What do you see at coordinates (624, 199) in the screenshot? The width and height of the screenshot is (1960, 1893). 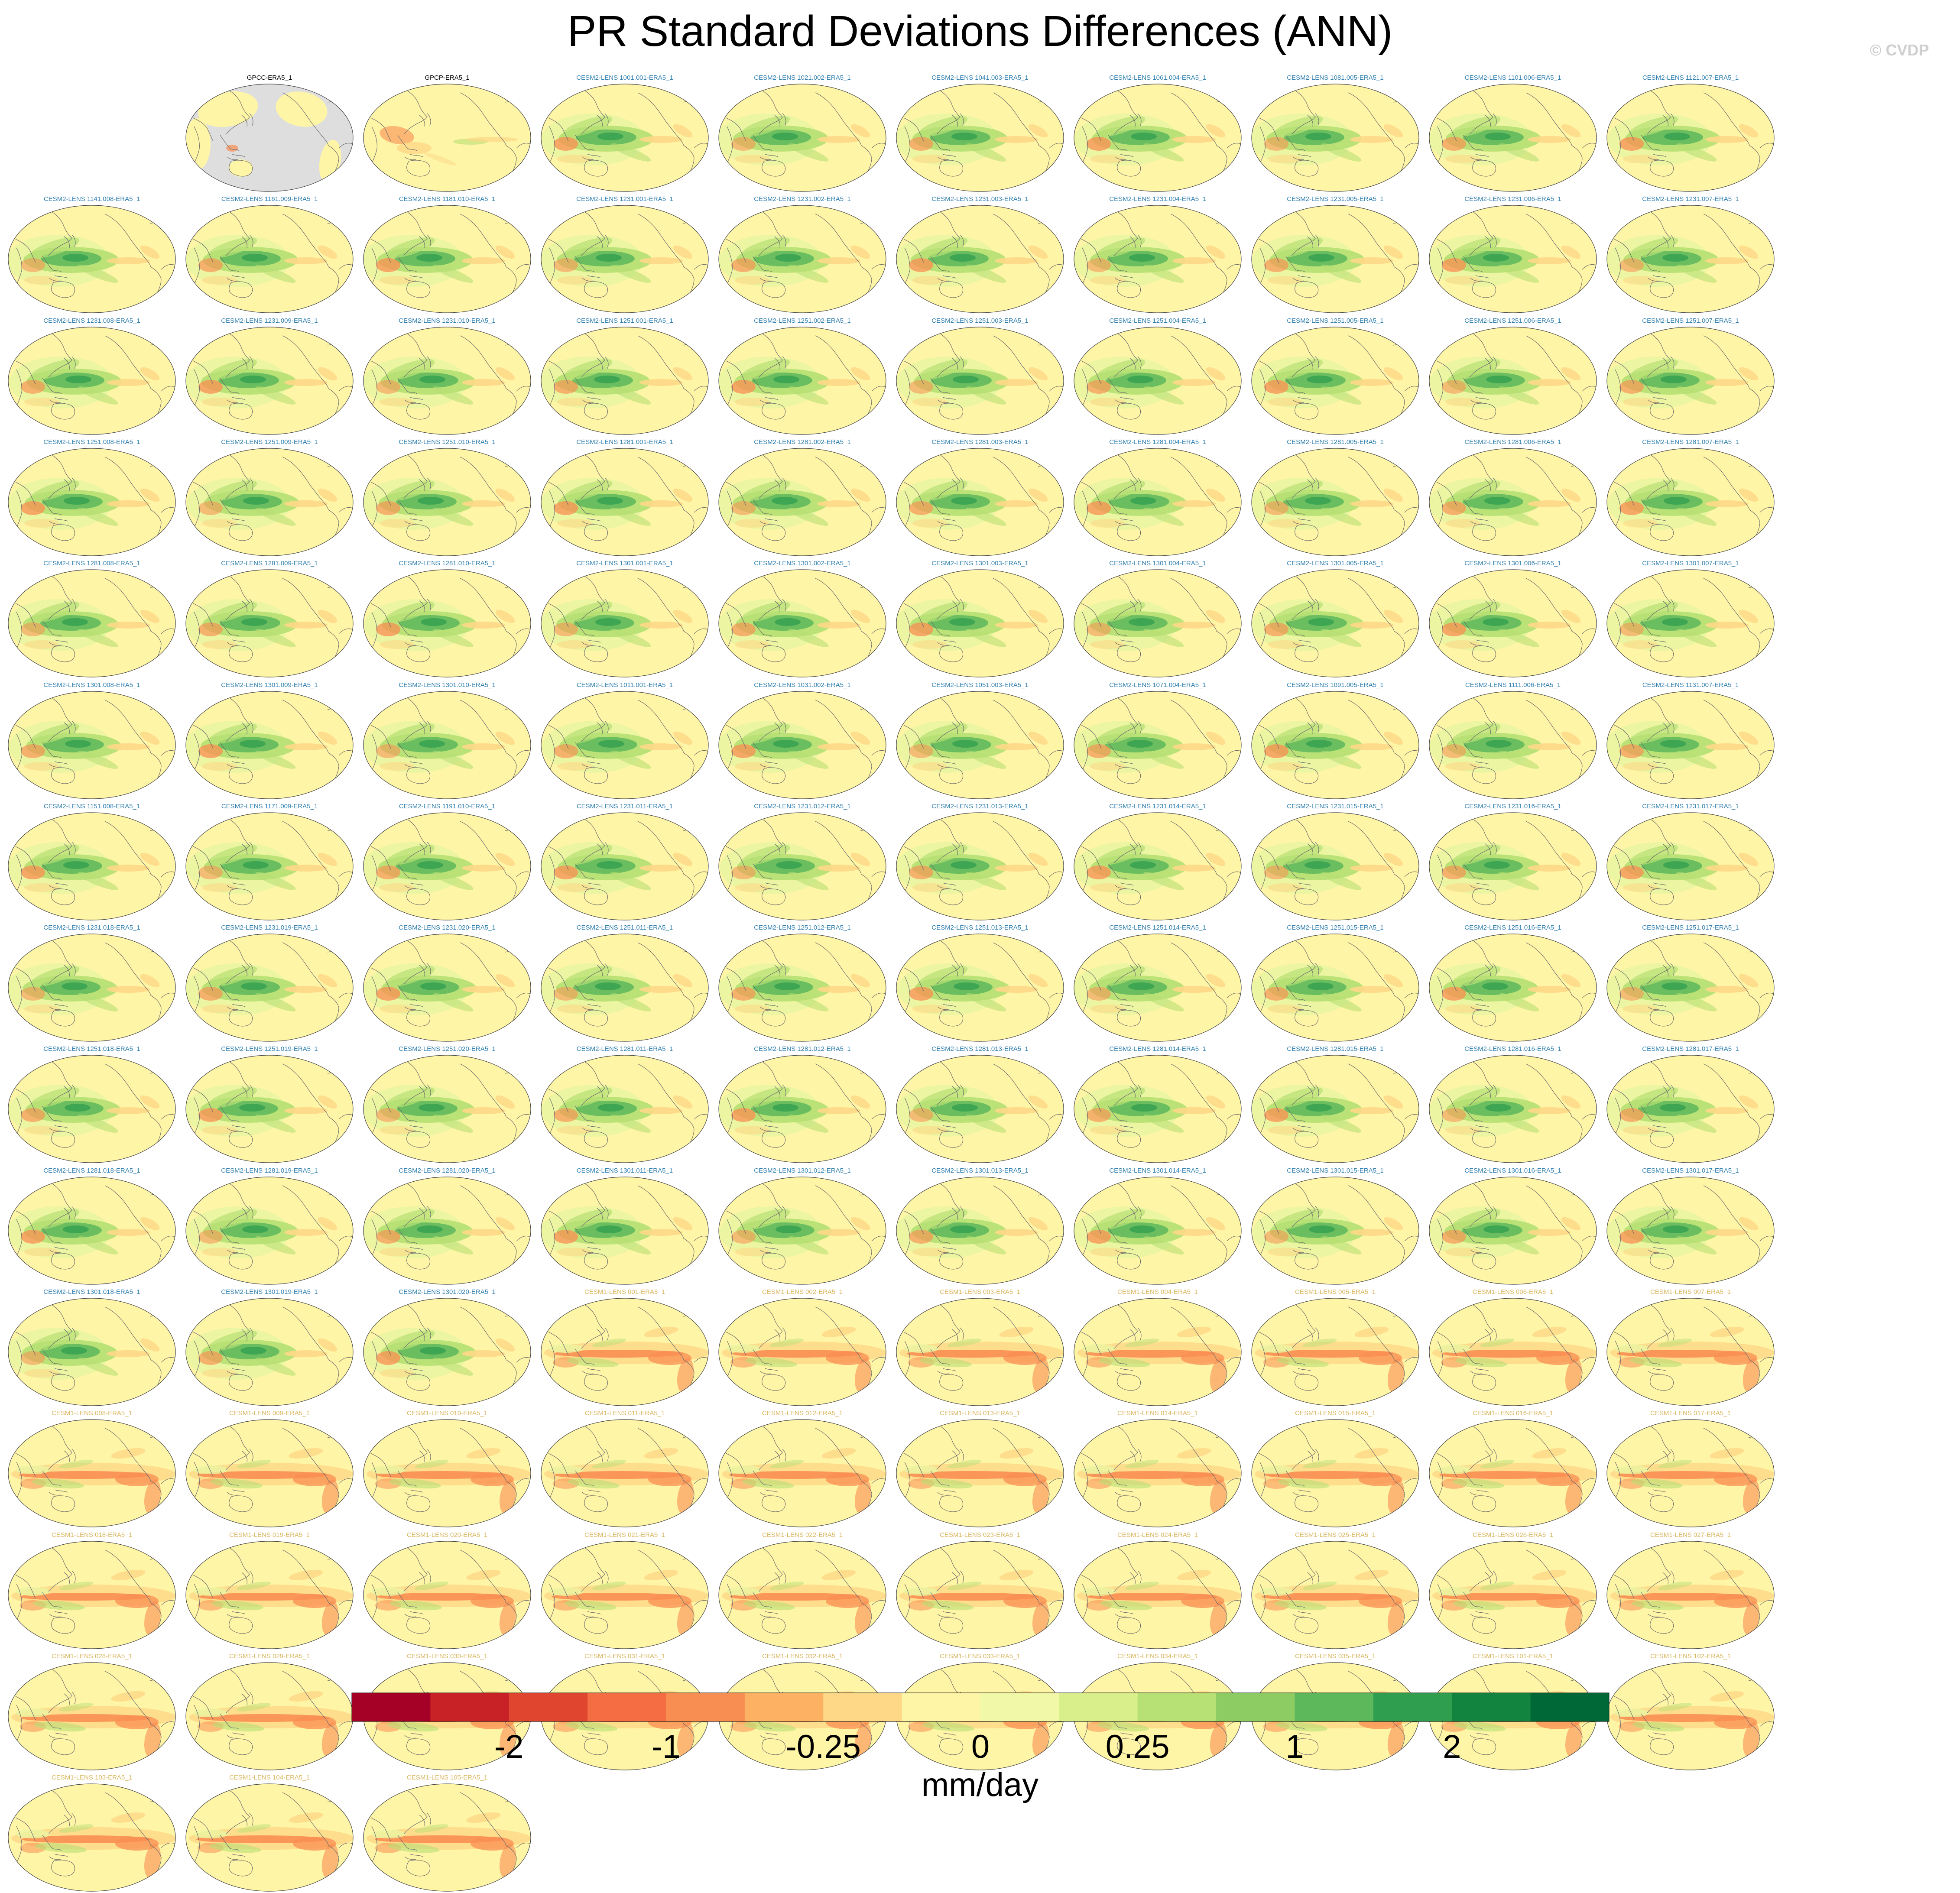 I see `panel-label: CESM2-LENS 1231.001-ERA5_1` at bounding box center [624, 199].